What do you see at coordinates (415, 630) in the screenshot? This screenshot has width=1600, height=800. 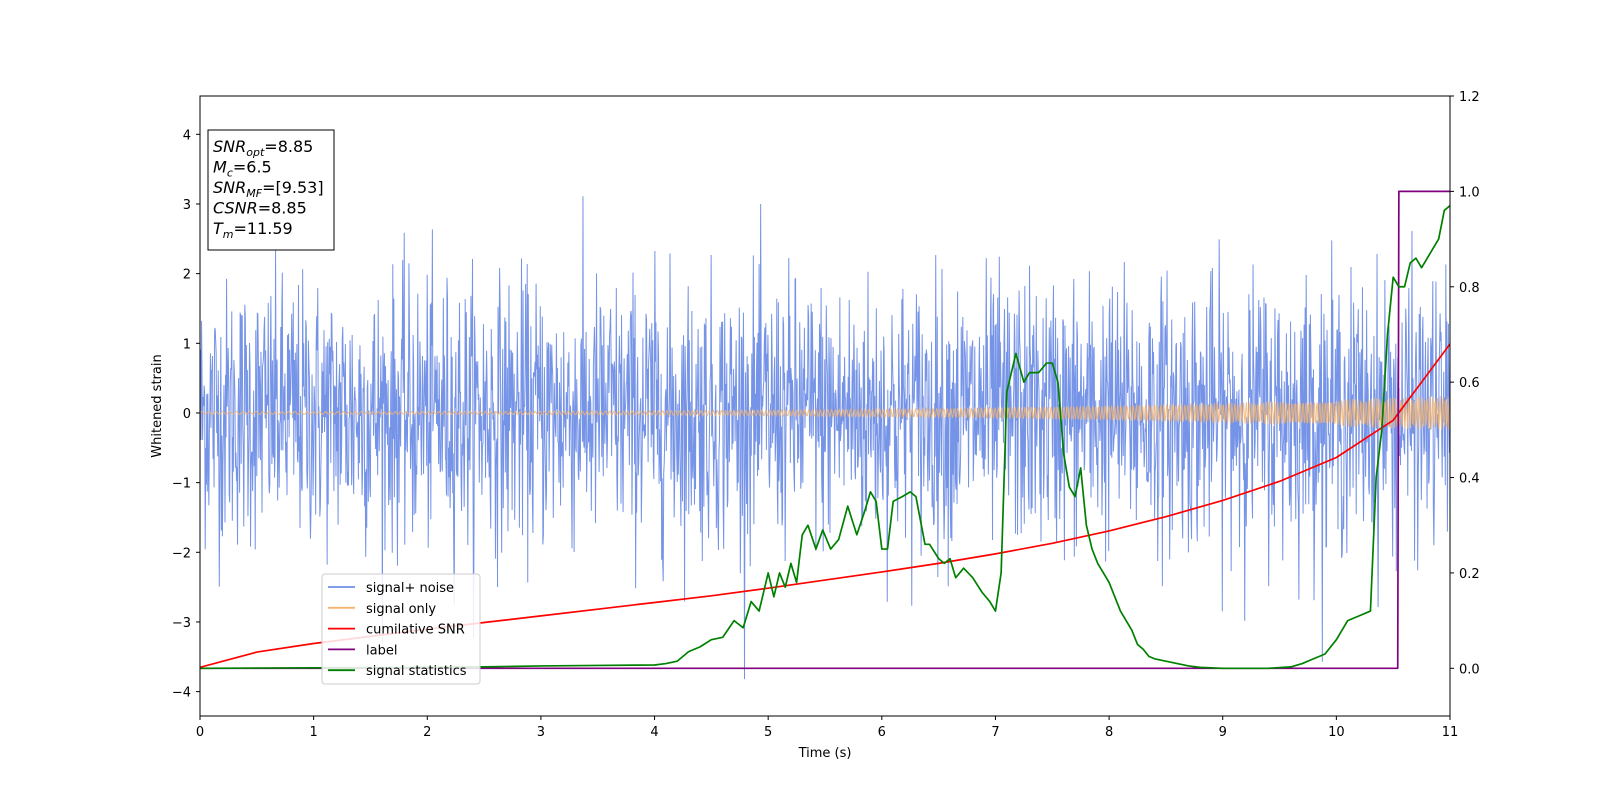 I see `legend-label: cumilative SNR` at bounding box center [415, 630].